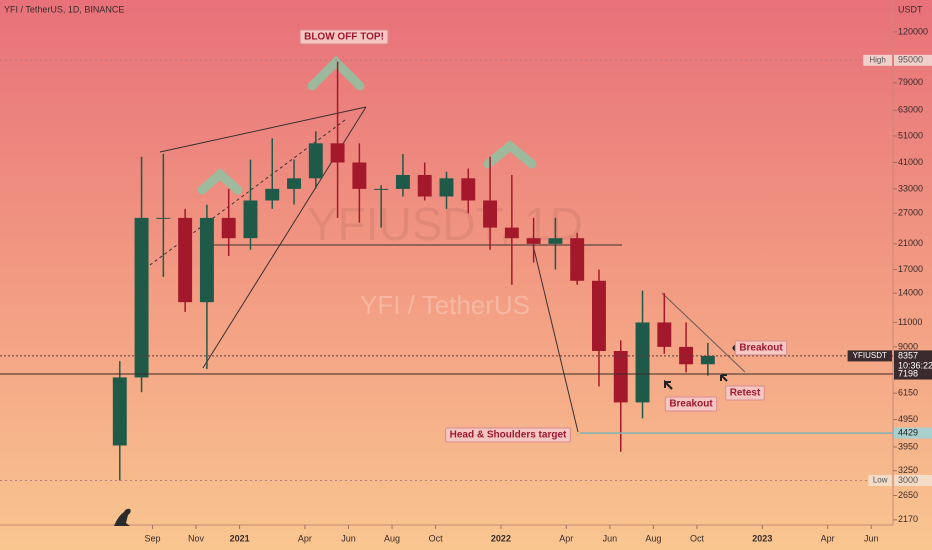 Image resolution: width=932 pixels, height=550 pixels. I want to click on price-tag-label: Low, so click(880, 480).